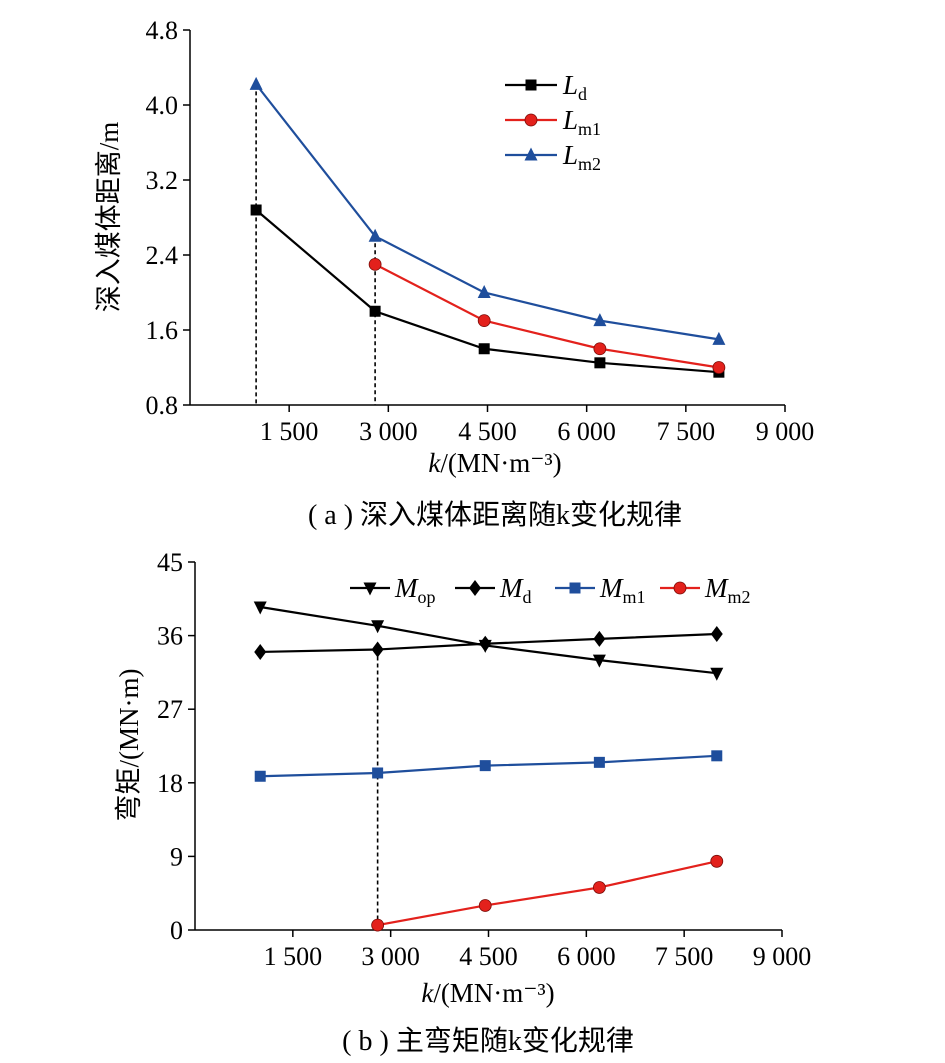 The width and height of the screenshot is (945, 1063). I want to click on series-line-Mm2, so click(547, 893).